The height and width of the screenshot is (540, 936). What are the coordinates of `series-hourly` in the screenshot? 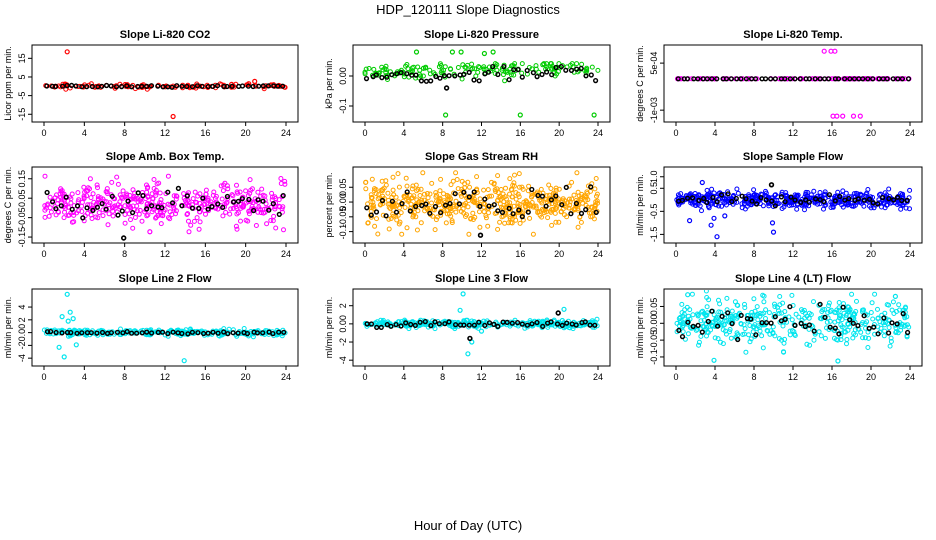 It's located at (165, 213).